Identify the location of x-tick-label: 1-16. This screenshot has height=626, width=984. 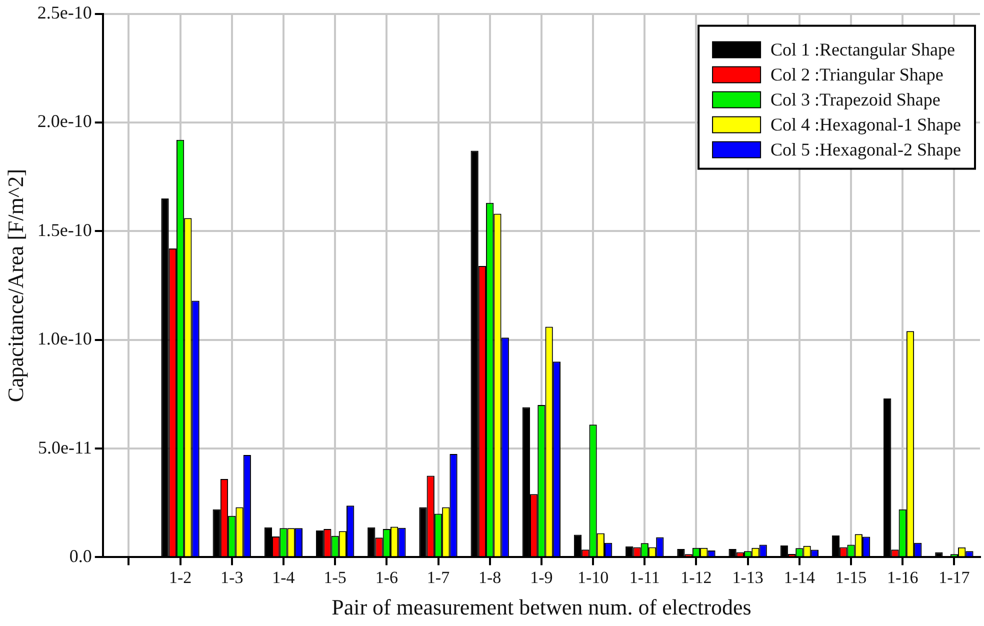
(902, 577).